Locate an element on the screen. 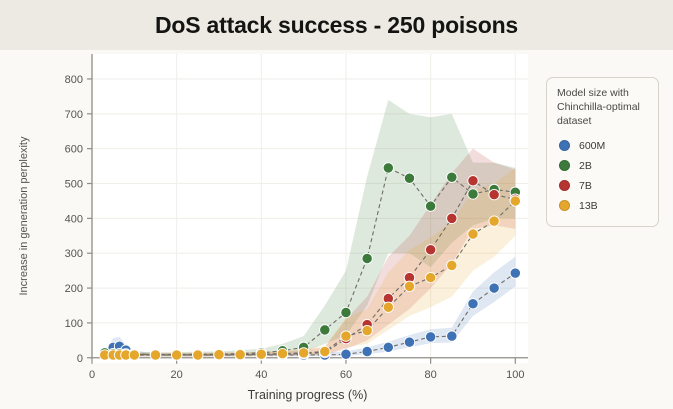 The width and height of the screenshot is (673, 409). x-axis-label: Training progress (%) is located at coordinates (307, 395).